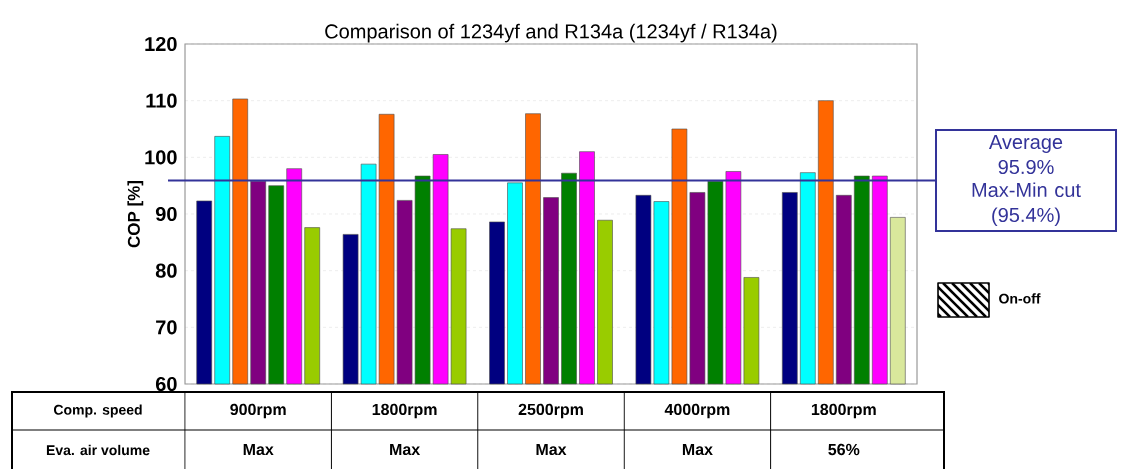 Image resolution: width=1123 pixels, height=469 pixels. What do you see at coordinates (1025, 155) in the screenshot?
I see `ref-line-label: Average 95.9%` at bounding box center [1025, 155].